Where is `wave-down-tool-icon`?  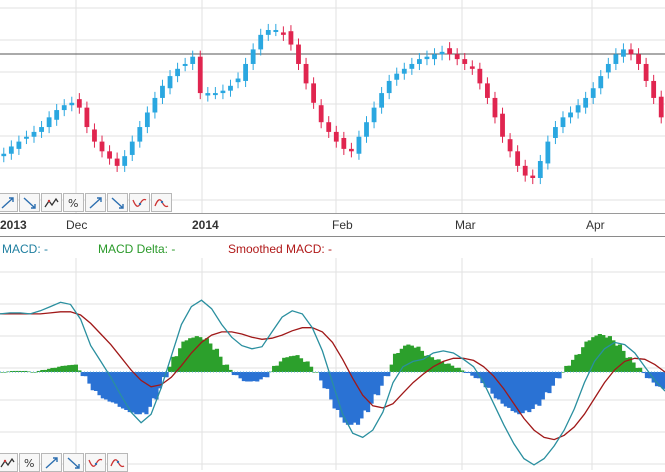 wave-down-tool-icon is located at coordinates (139, 202).